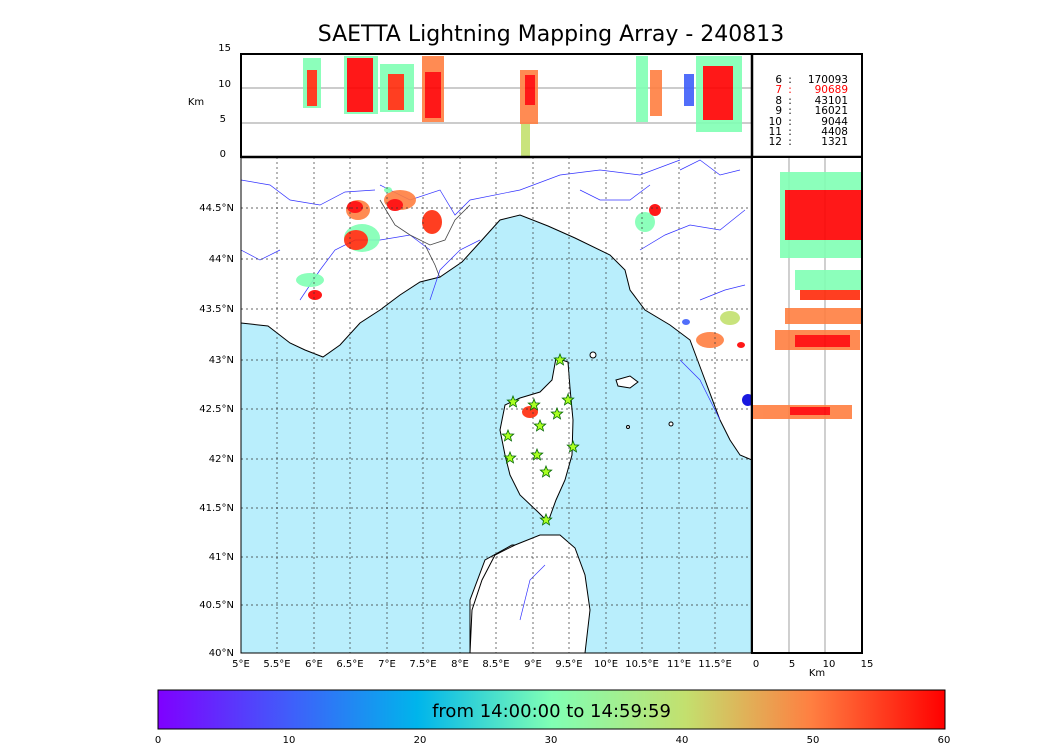 The height and width of the screenshot is (750, 1050). I want to click on count-row: 7: 90689, so click(808, 90).